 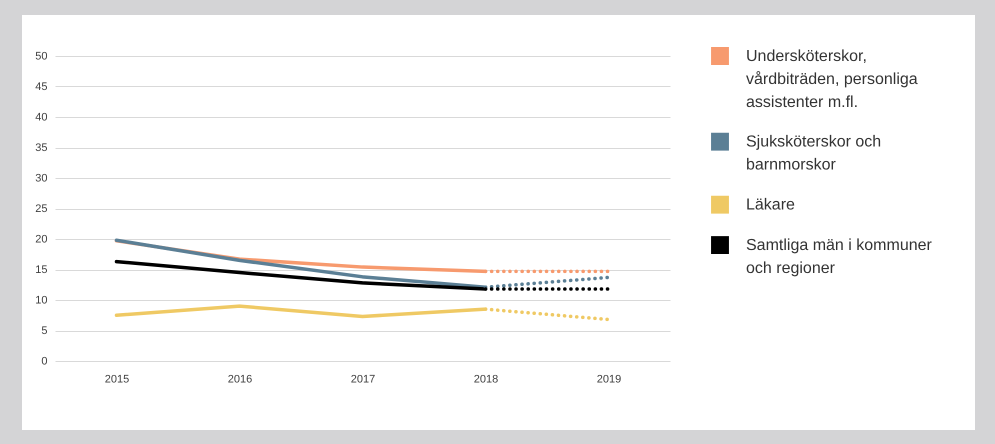 I want to click on y-tick-label: 45, so click(x=41, y=87).